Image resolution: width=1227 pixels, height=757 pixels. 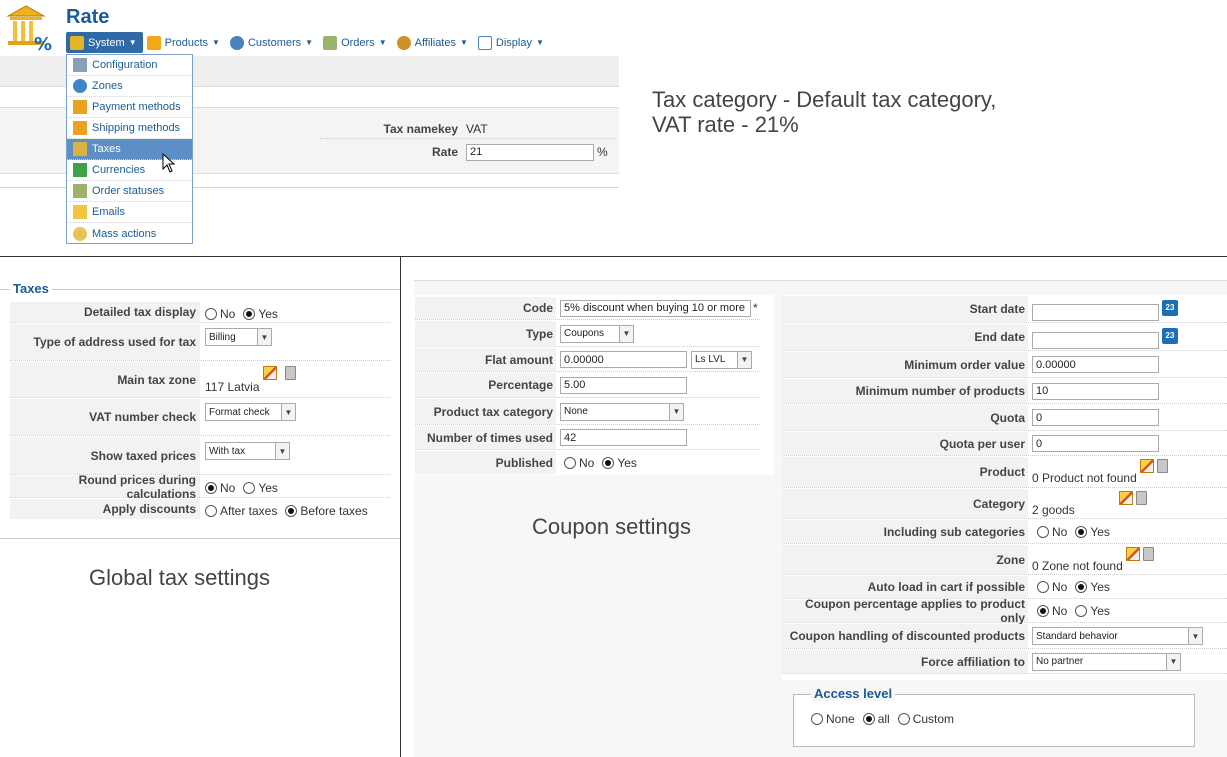 I want to click on menu-system: System ▼, so click(x=104, y=42).